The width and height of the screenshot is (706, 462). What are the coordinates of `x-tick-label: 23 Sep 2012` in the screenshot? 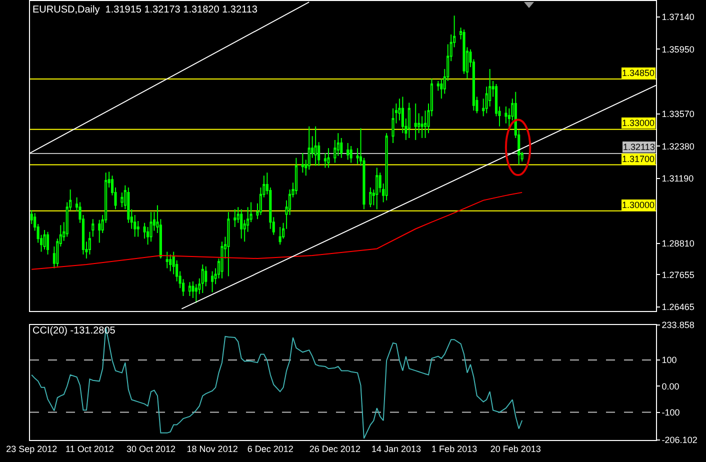 It's located at (32, 449).